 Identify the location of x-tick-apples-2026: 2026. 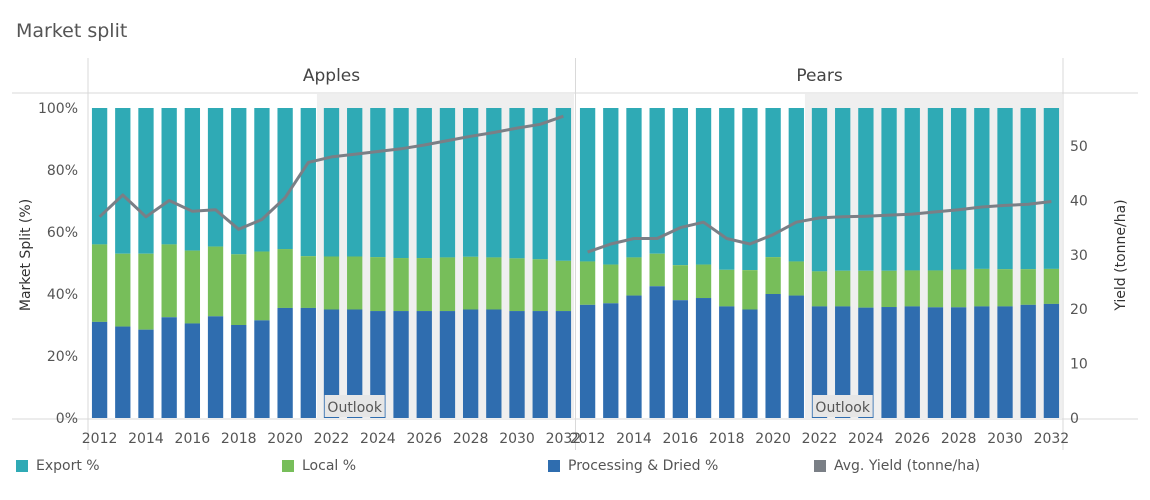
(424, 439).